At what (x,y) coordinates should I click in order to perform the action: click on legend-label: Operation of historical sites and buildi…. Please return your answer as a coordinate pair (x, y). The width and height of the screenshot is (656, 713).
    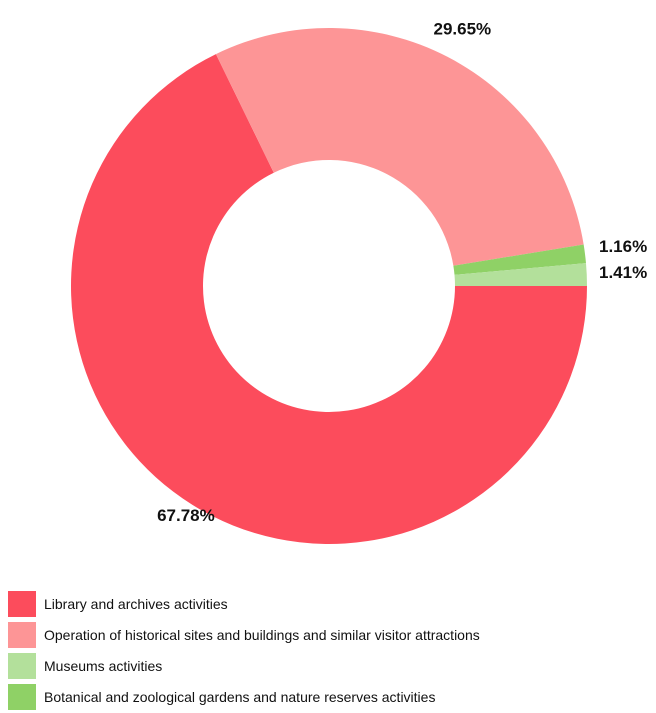
    Looking at the image, I should click on (262, 634).